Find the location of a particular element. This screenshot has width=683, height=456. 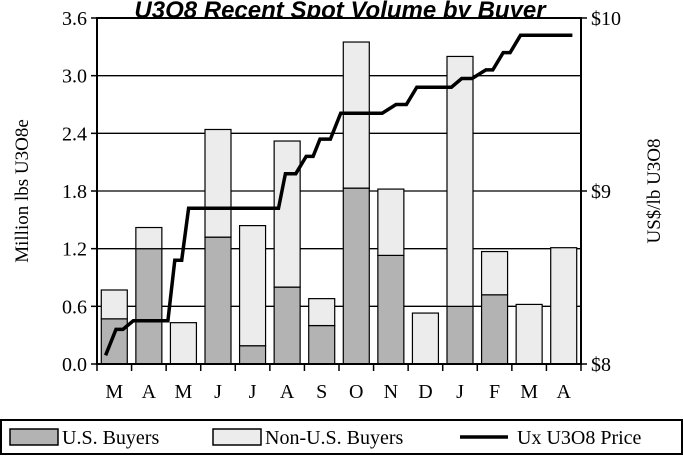

y2-axis-ticks: $8 $9 $10 is located at coordinates (601, 192).